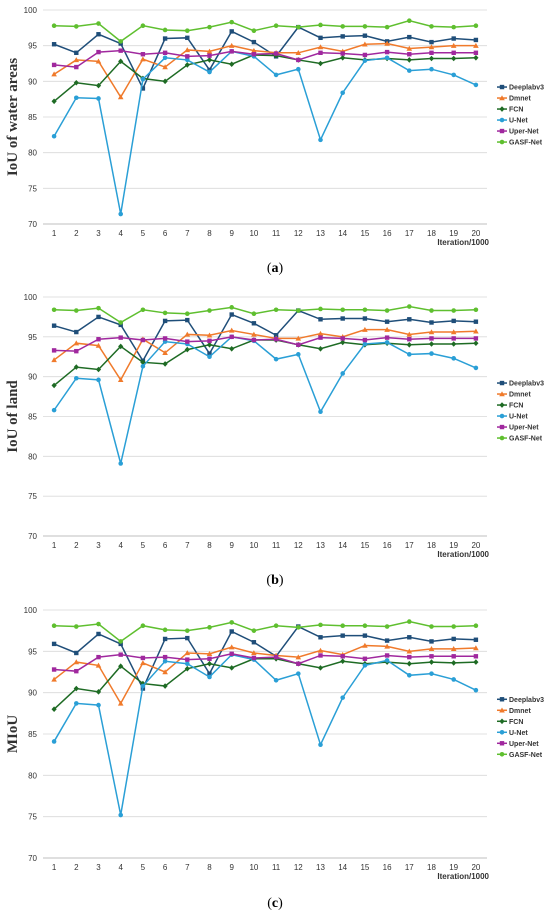  I want to click on legend-item: Dmnet, so click(514, 711).